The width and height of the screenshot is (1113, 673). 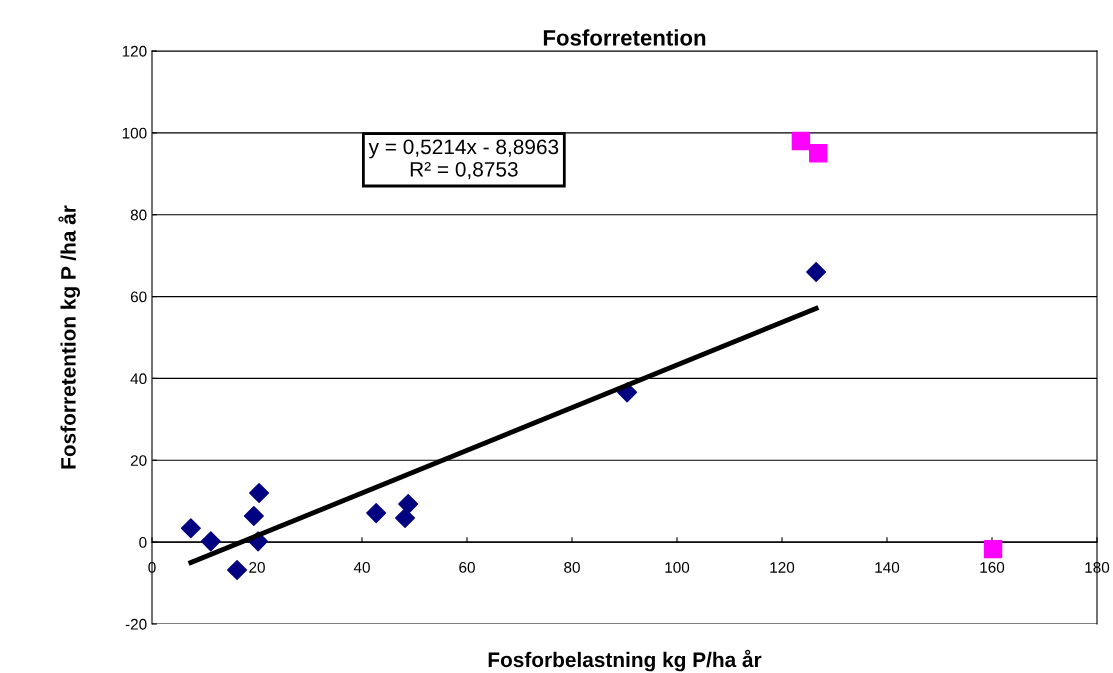 I want to click on y-axis-title: Fosforretention kg P /ha år, so click(x=69, y=337).